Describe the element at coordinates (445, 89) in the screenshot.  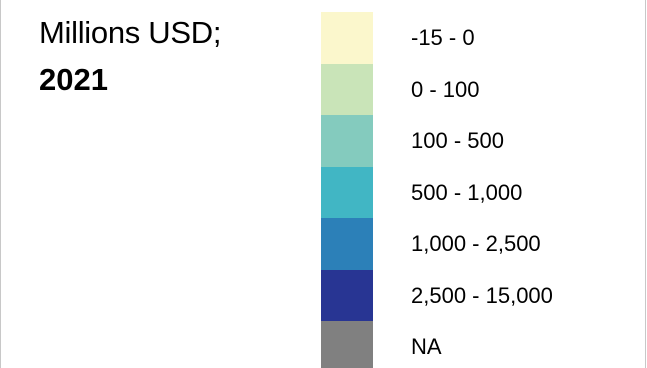
I see `legend-label: 0 - 100` at that location.